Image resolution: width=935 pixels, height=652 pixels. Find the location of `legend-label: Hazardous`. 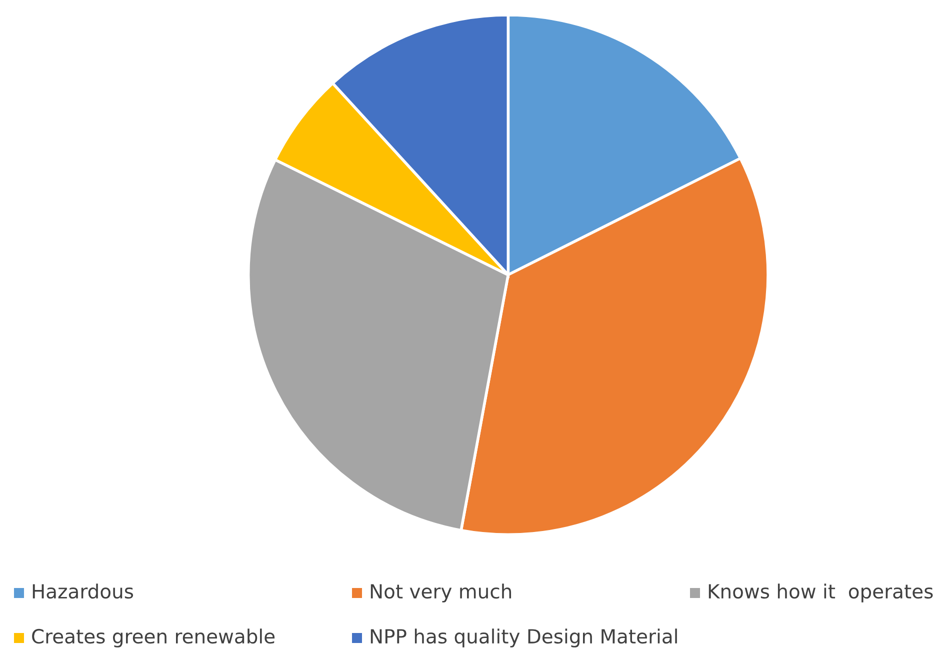

legend-label: Hazardous is located at coordinates (83, 591).